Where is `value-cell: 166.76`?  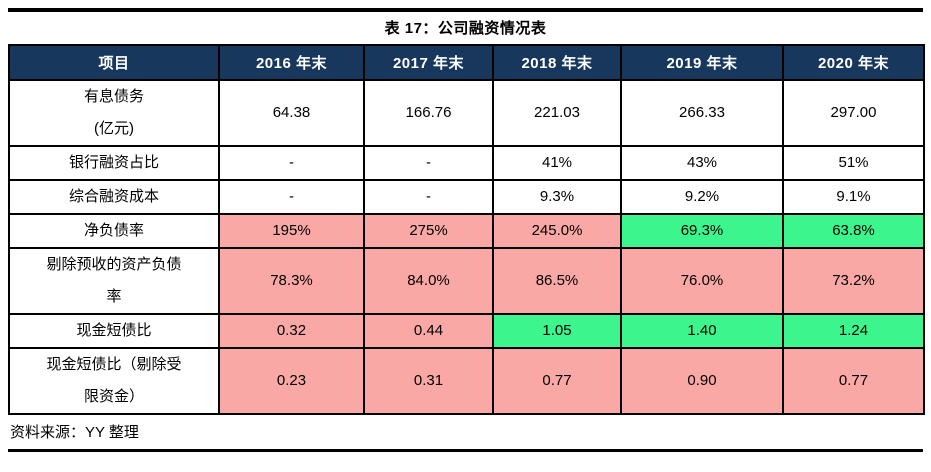 value-cell: 166.76 is located at coordinates (428, 113).